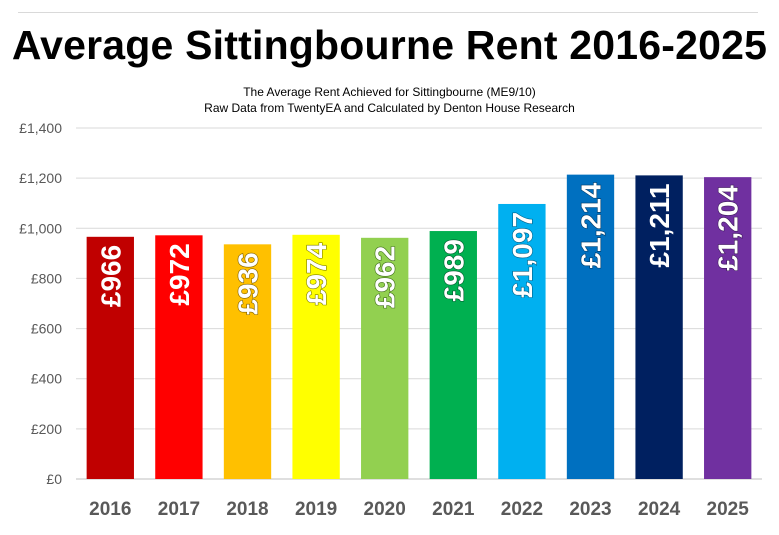 The image size is (779, 535). I want to click on x-tick-label: 2018, so click(247, 509).